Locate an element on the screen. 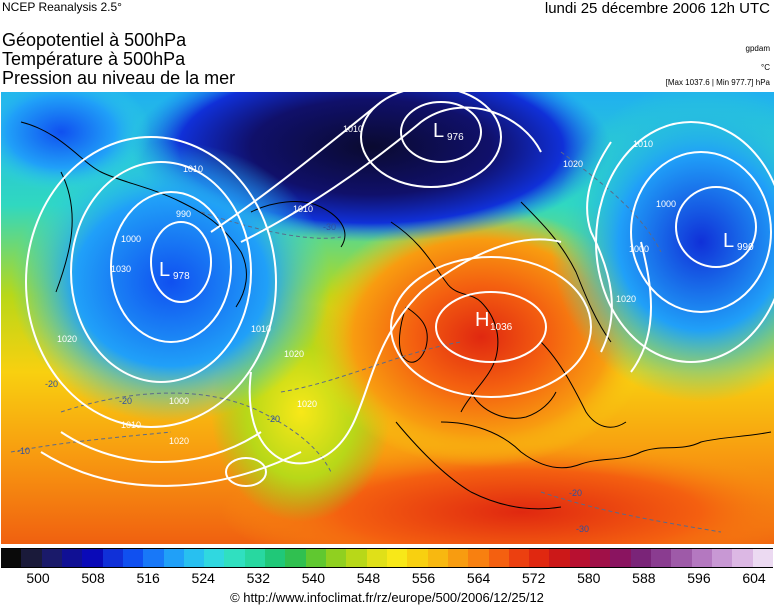 The image size is (774, 607). color-scale-tick: 596 is located at coordinates (699, 578).